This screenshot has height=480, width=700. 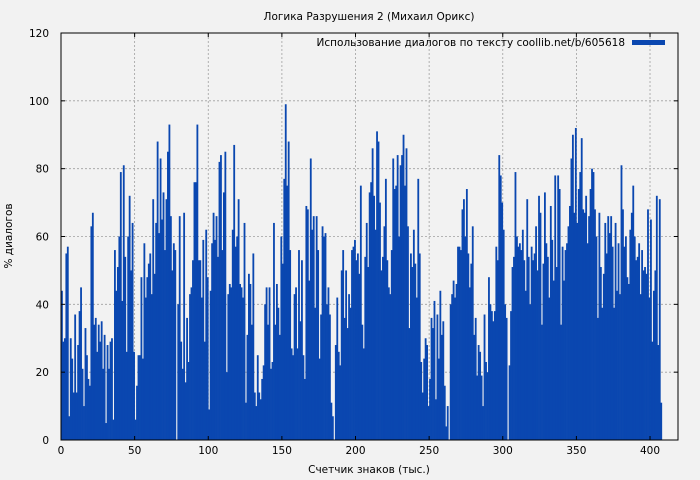 What do you see at coordinates (369, 17) in the screenshot?
I see `chart-title: Логика Разрушения 2 (Михаил Орикс)` at bounding box center [369, 17].